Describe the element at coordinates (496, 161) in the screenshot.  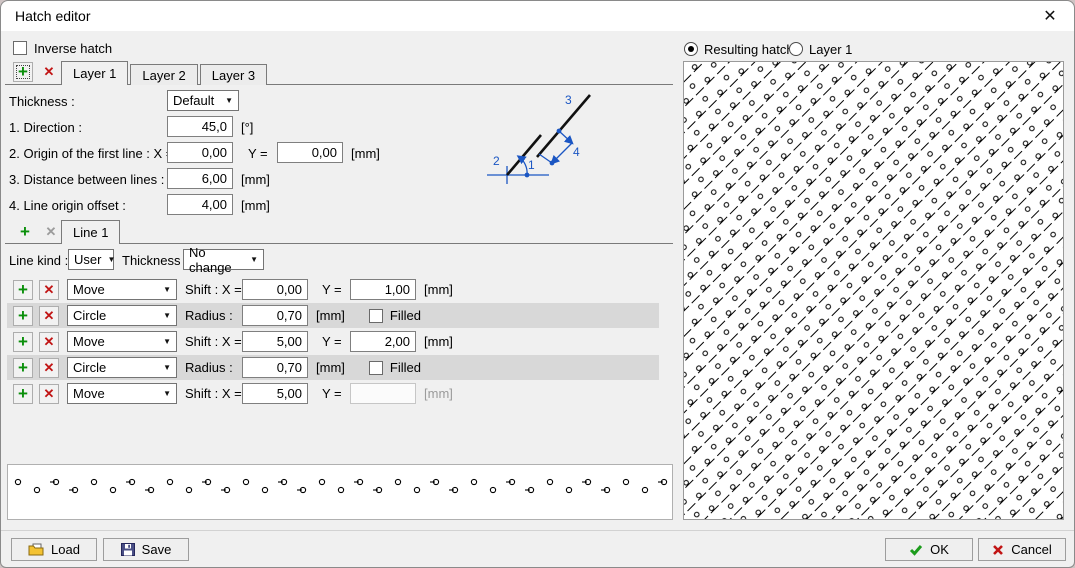
I see `diagram-label-2: 2` at that location.